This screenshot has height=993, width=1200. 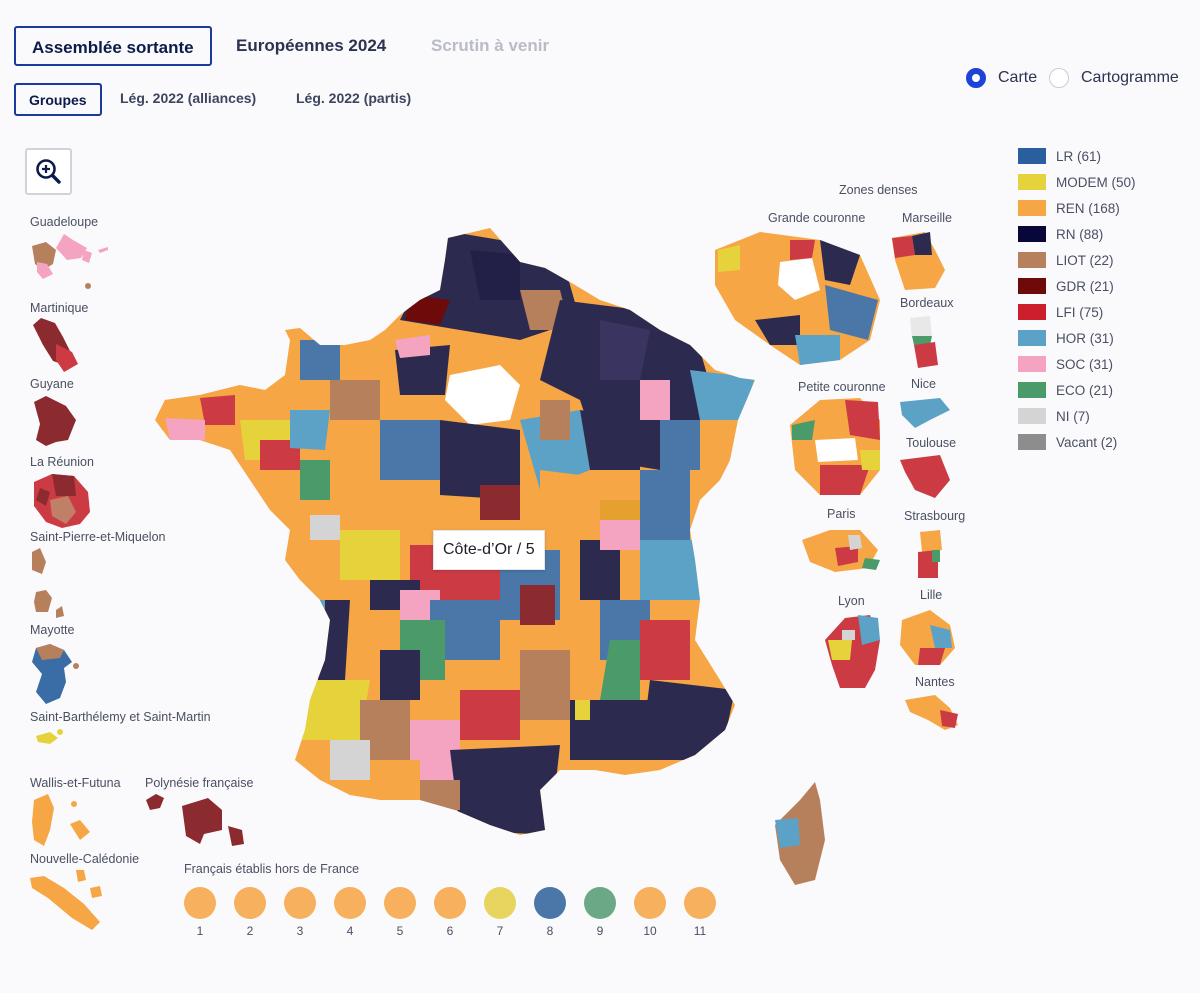 What do you see at coordinates (835, 446) in the screenshot?
I see `shape-petite-couronne` at bounding box center [835, 446].